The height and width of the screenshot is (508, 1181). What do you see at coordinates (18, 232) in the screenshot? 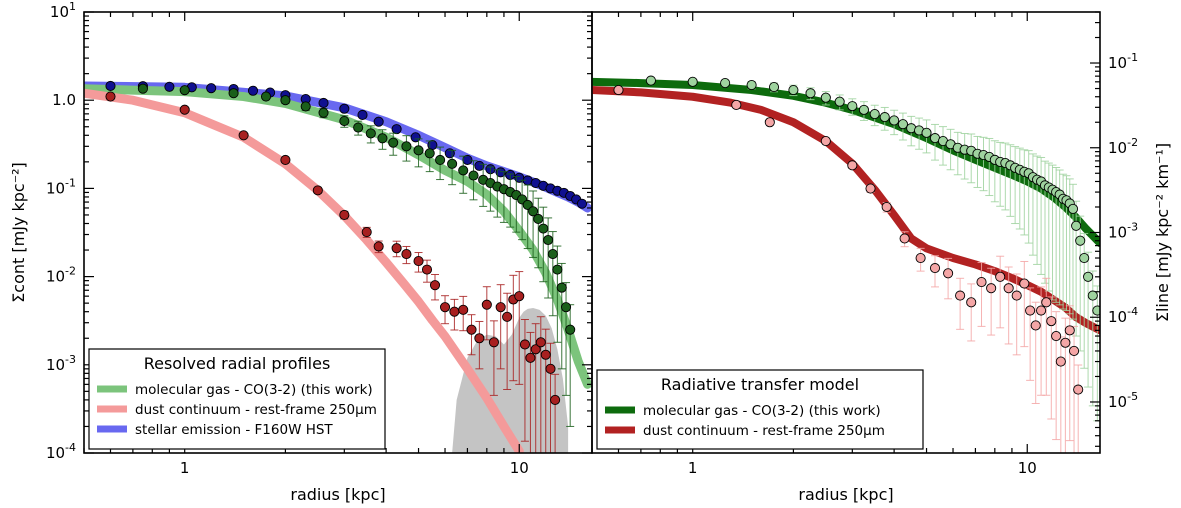
I see `y-axis-label: Σcont [mJy kpc⁻²]` at bounding box center [18, 232].